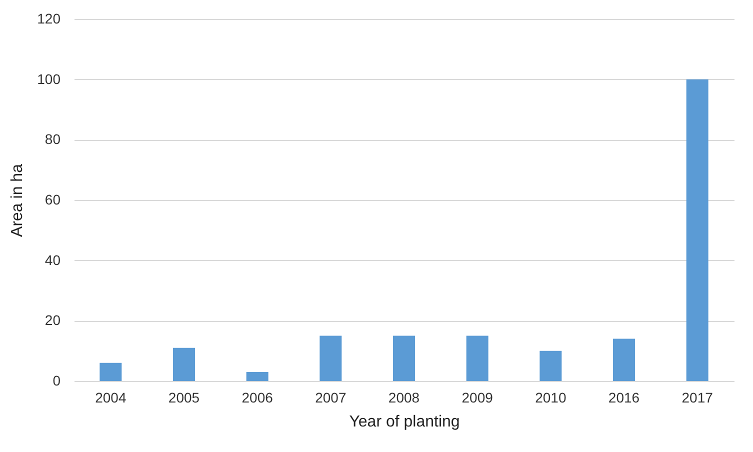 The height and width of the screenshot is (452, 753). Describe the element at coordinates (624, 398) in the screenshot. I see `x-tick-label: 2016` at that location.